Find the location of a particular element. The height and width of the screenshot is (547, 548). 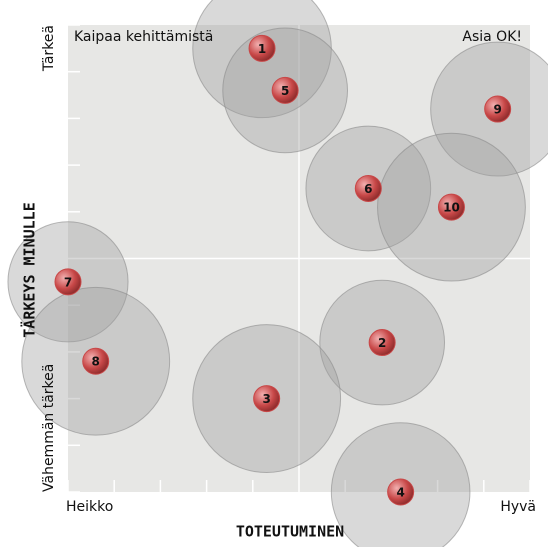

point-label: 10 is located at coordinates (451, 208).